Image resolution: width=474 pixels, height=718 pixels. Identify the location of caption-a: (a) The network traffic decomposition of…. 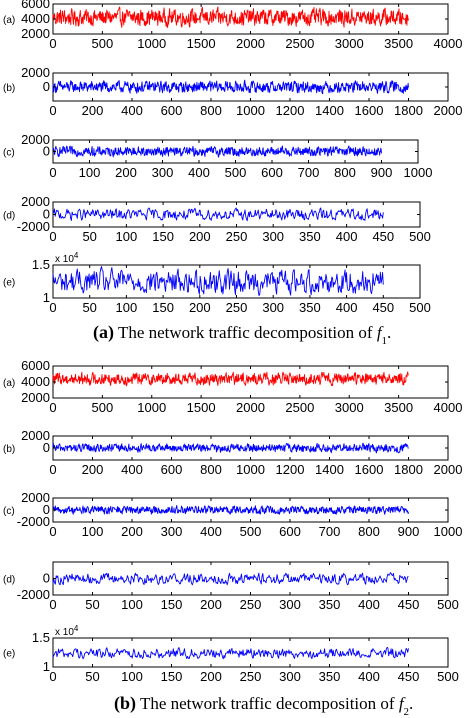
(242, 334).